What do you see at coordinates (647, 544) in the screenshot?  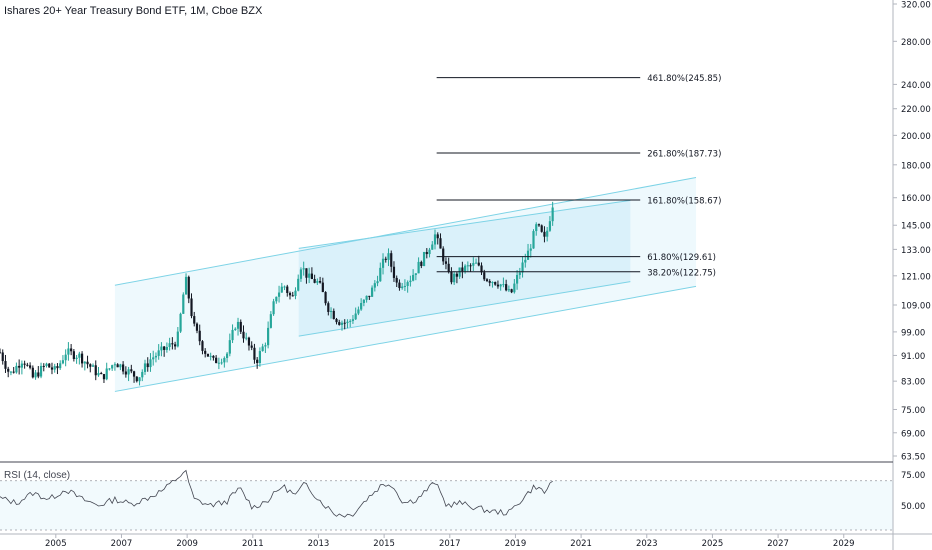 I see `time-tick-label: 2023` at bounding box center [647, 544].